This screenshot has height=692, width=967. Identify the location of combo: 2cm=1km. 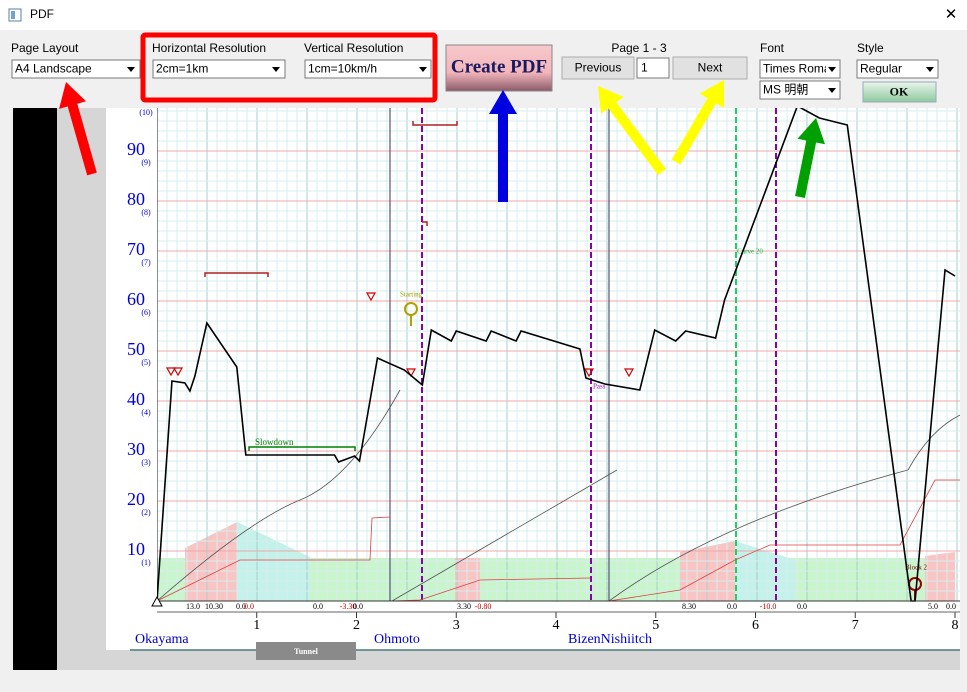
(219, 69).